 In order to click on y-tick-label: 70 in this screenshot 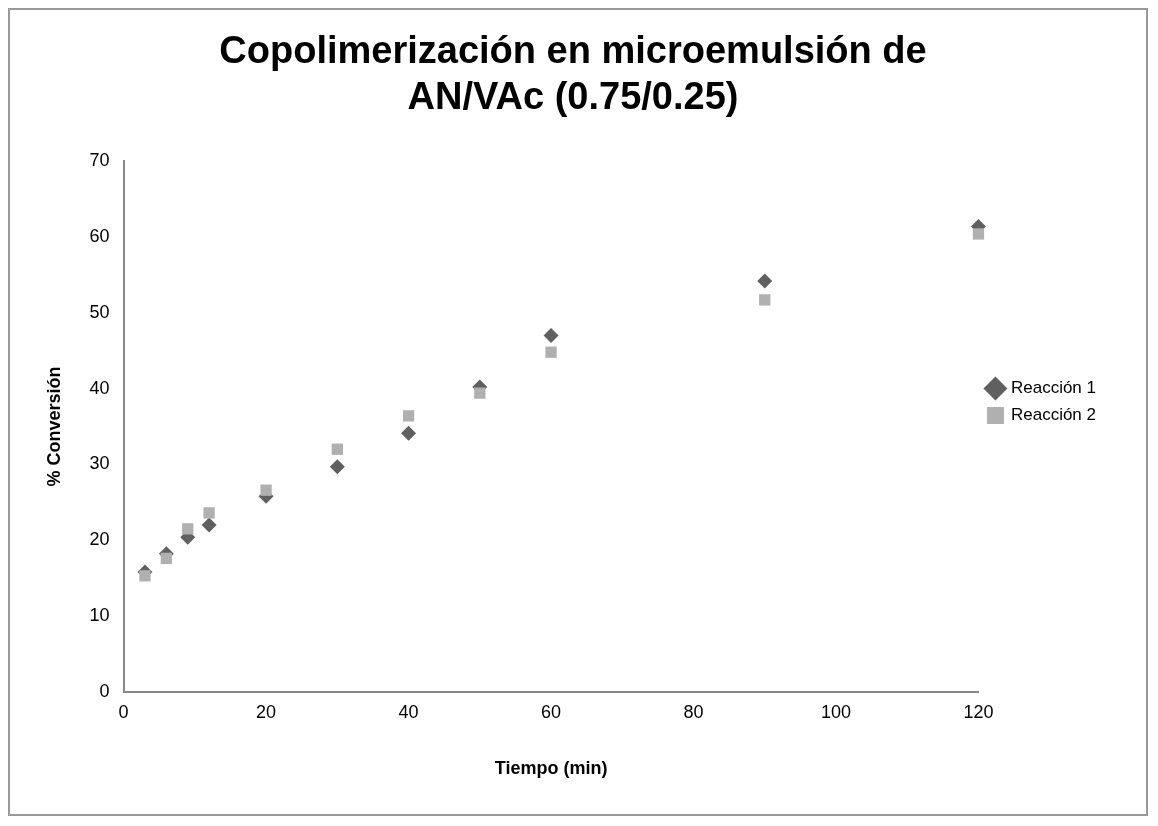, I will do `click(99, 160)`.